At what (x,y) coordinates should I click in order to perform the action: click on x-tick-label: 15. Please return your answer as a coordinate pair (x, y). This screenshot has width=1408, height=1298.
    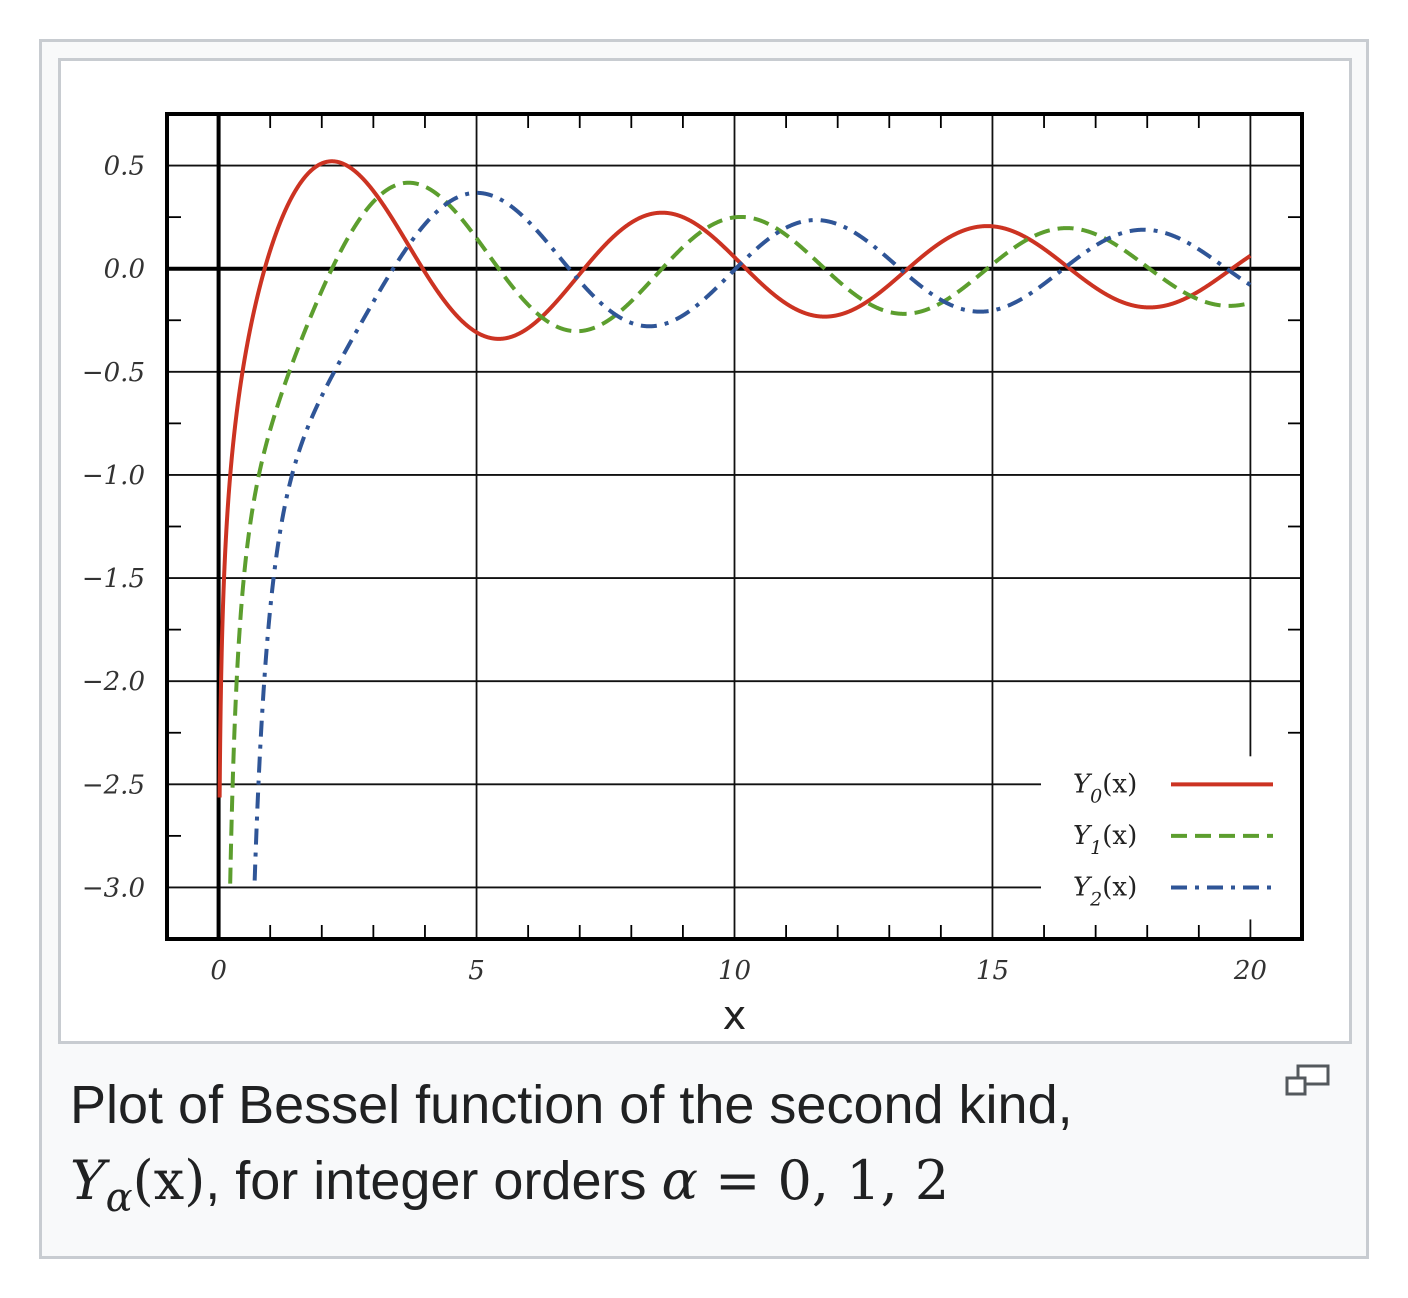
    Looking at the image, I should click on (992, 971).